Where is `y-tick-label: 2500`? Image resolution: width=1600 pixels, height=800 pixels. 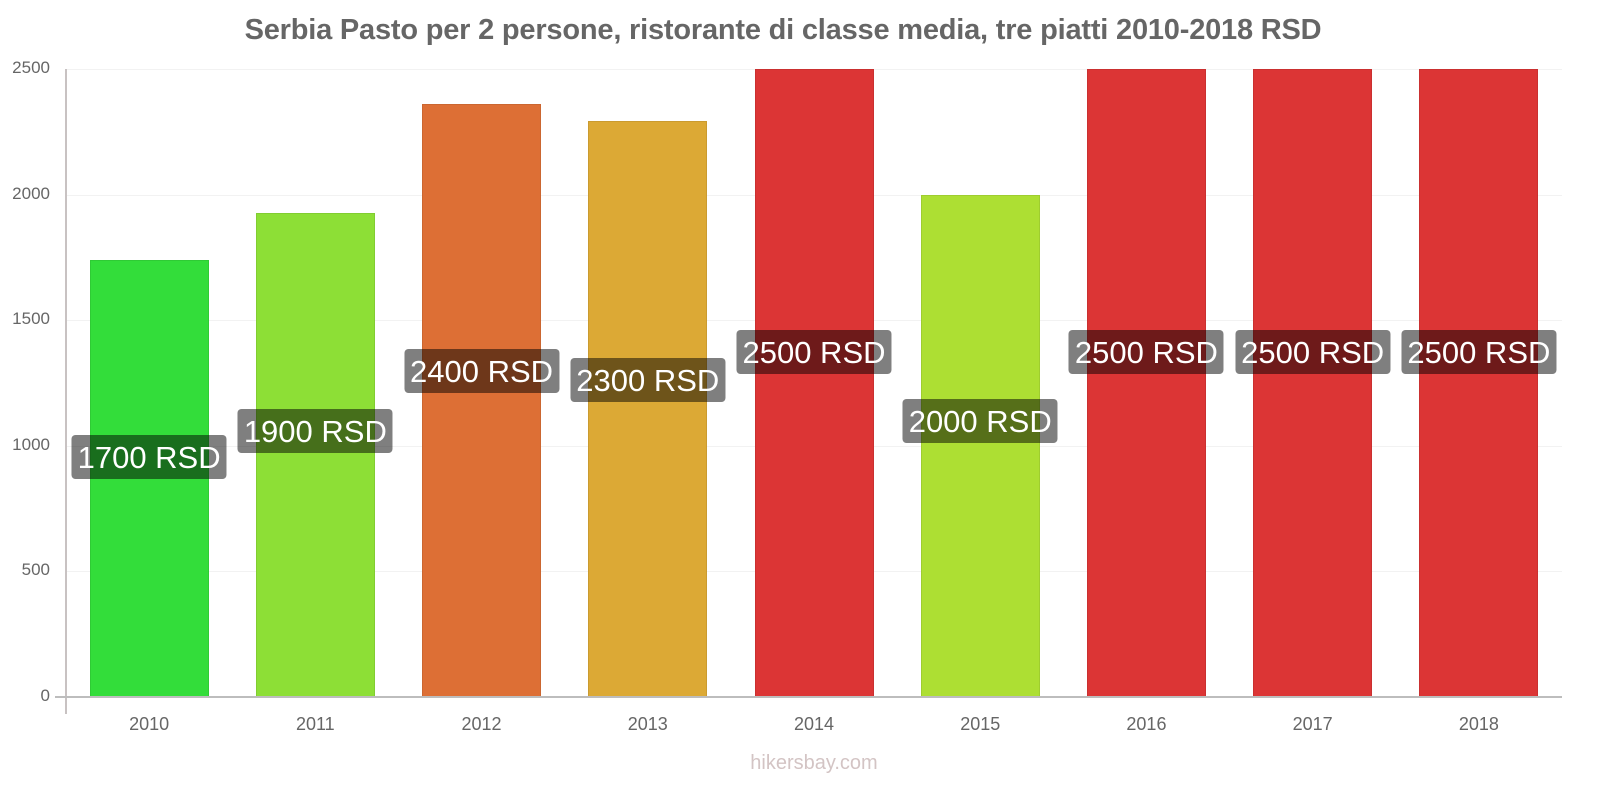
y-tick-label: 2500 is located at coordinates (31, 67).